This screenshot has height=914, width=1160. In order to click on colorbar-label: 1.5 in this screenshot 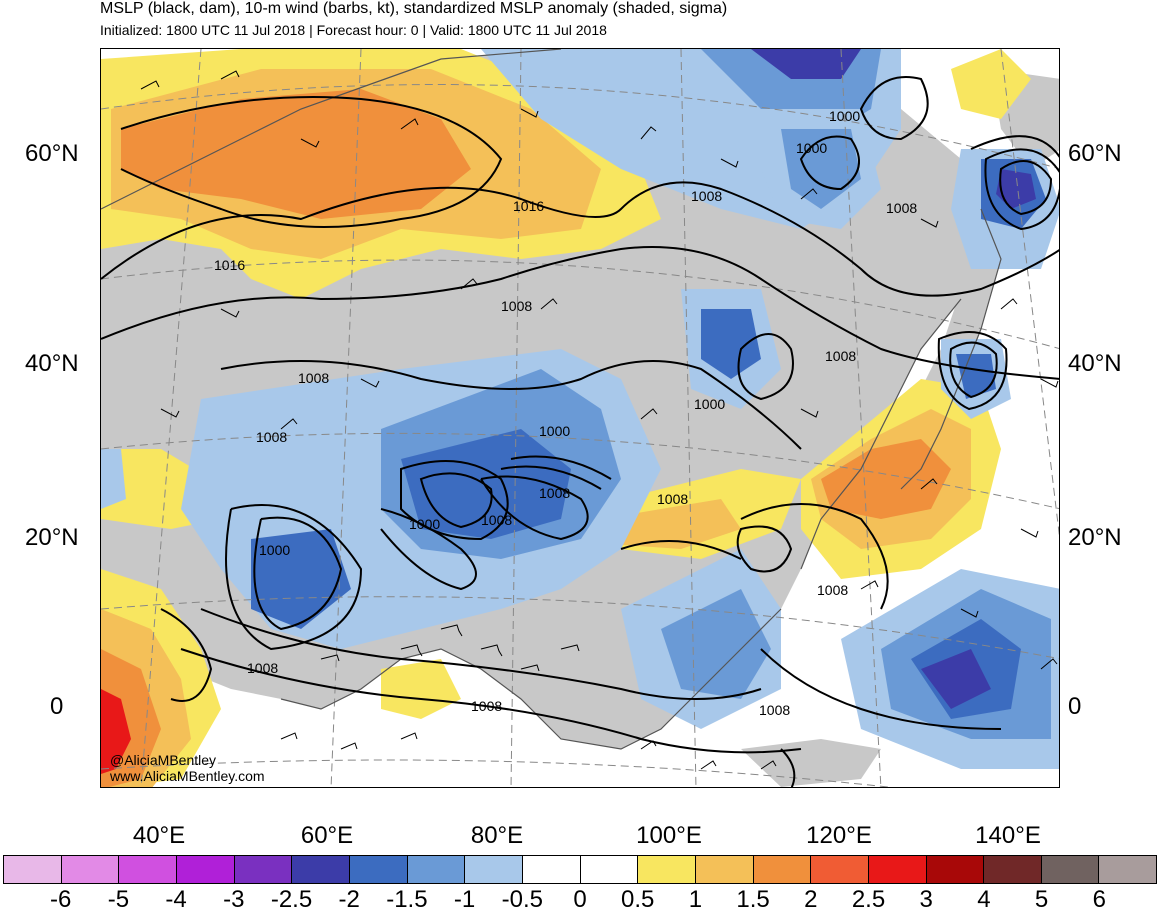, I will do `click(753, 899)`.